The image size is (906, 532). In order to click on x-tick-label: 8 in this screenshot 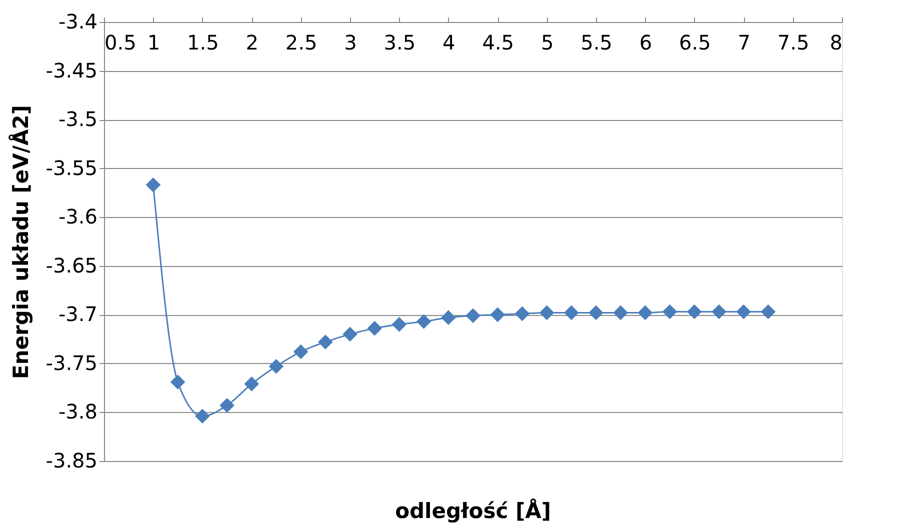, I will do `click(836, 42)`.